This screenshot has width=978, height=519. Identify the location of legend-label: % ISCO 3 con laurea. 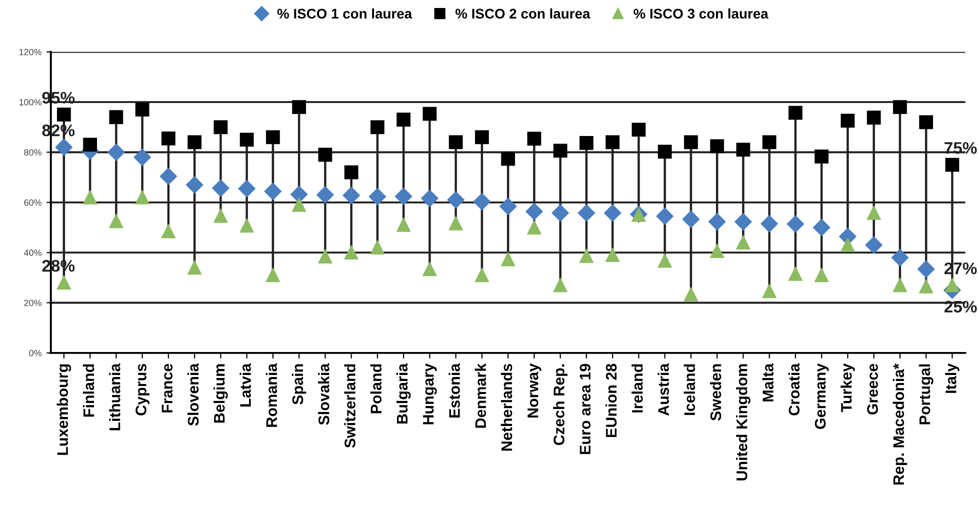
(701, 13).